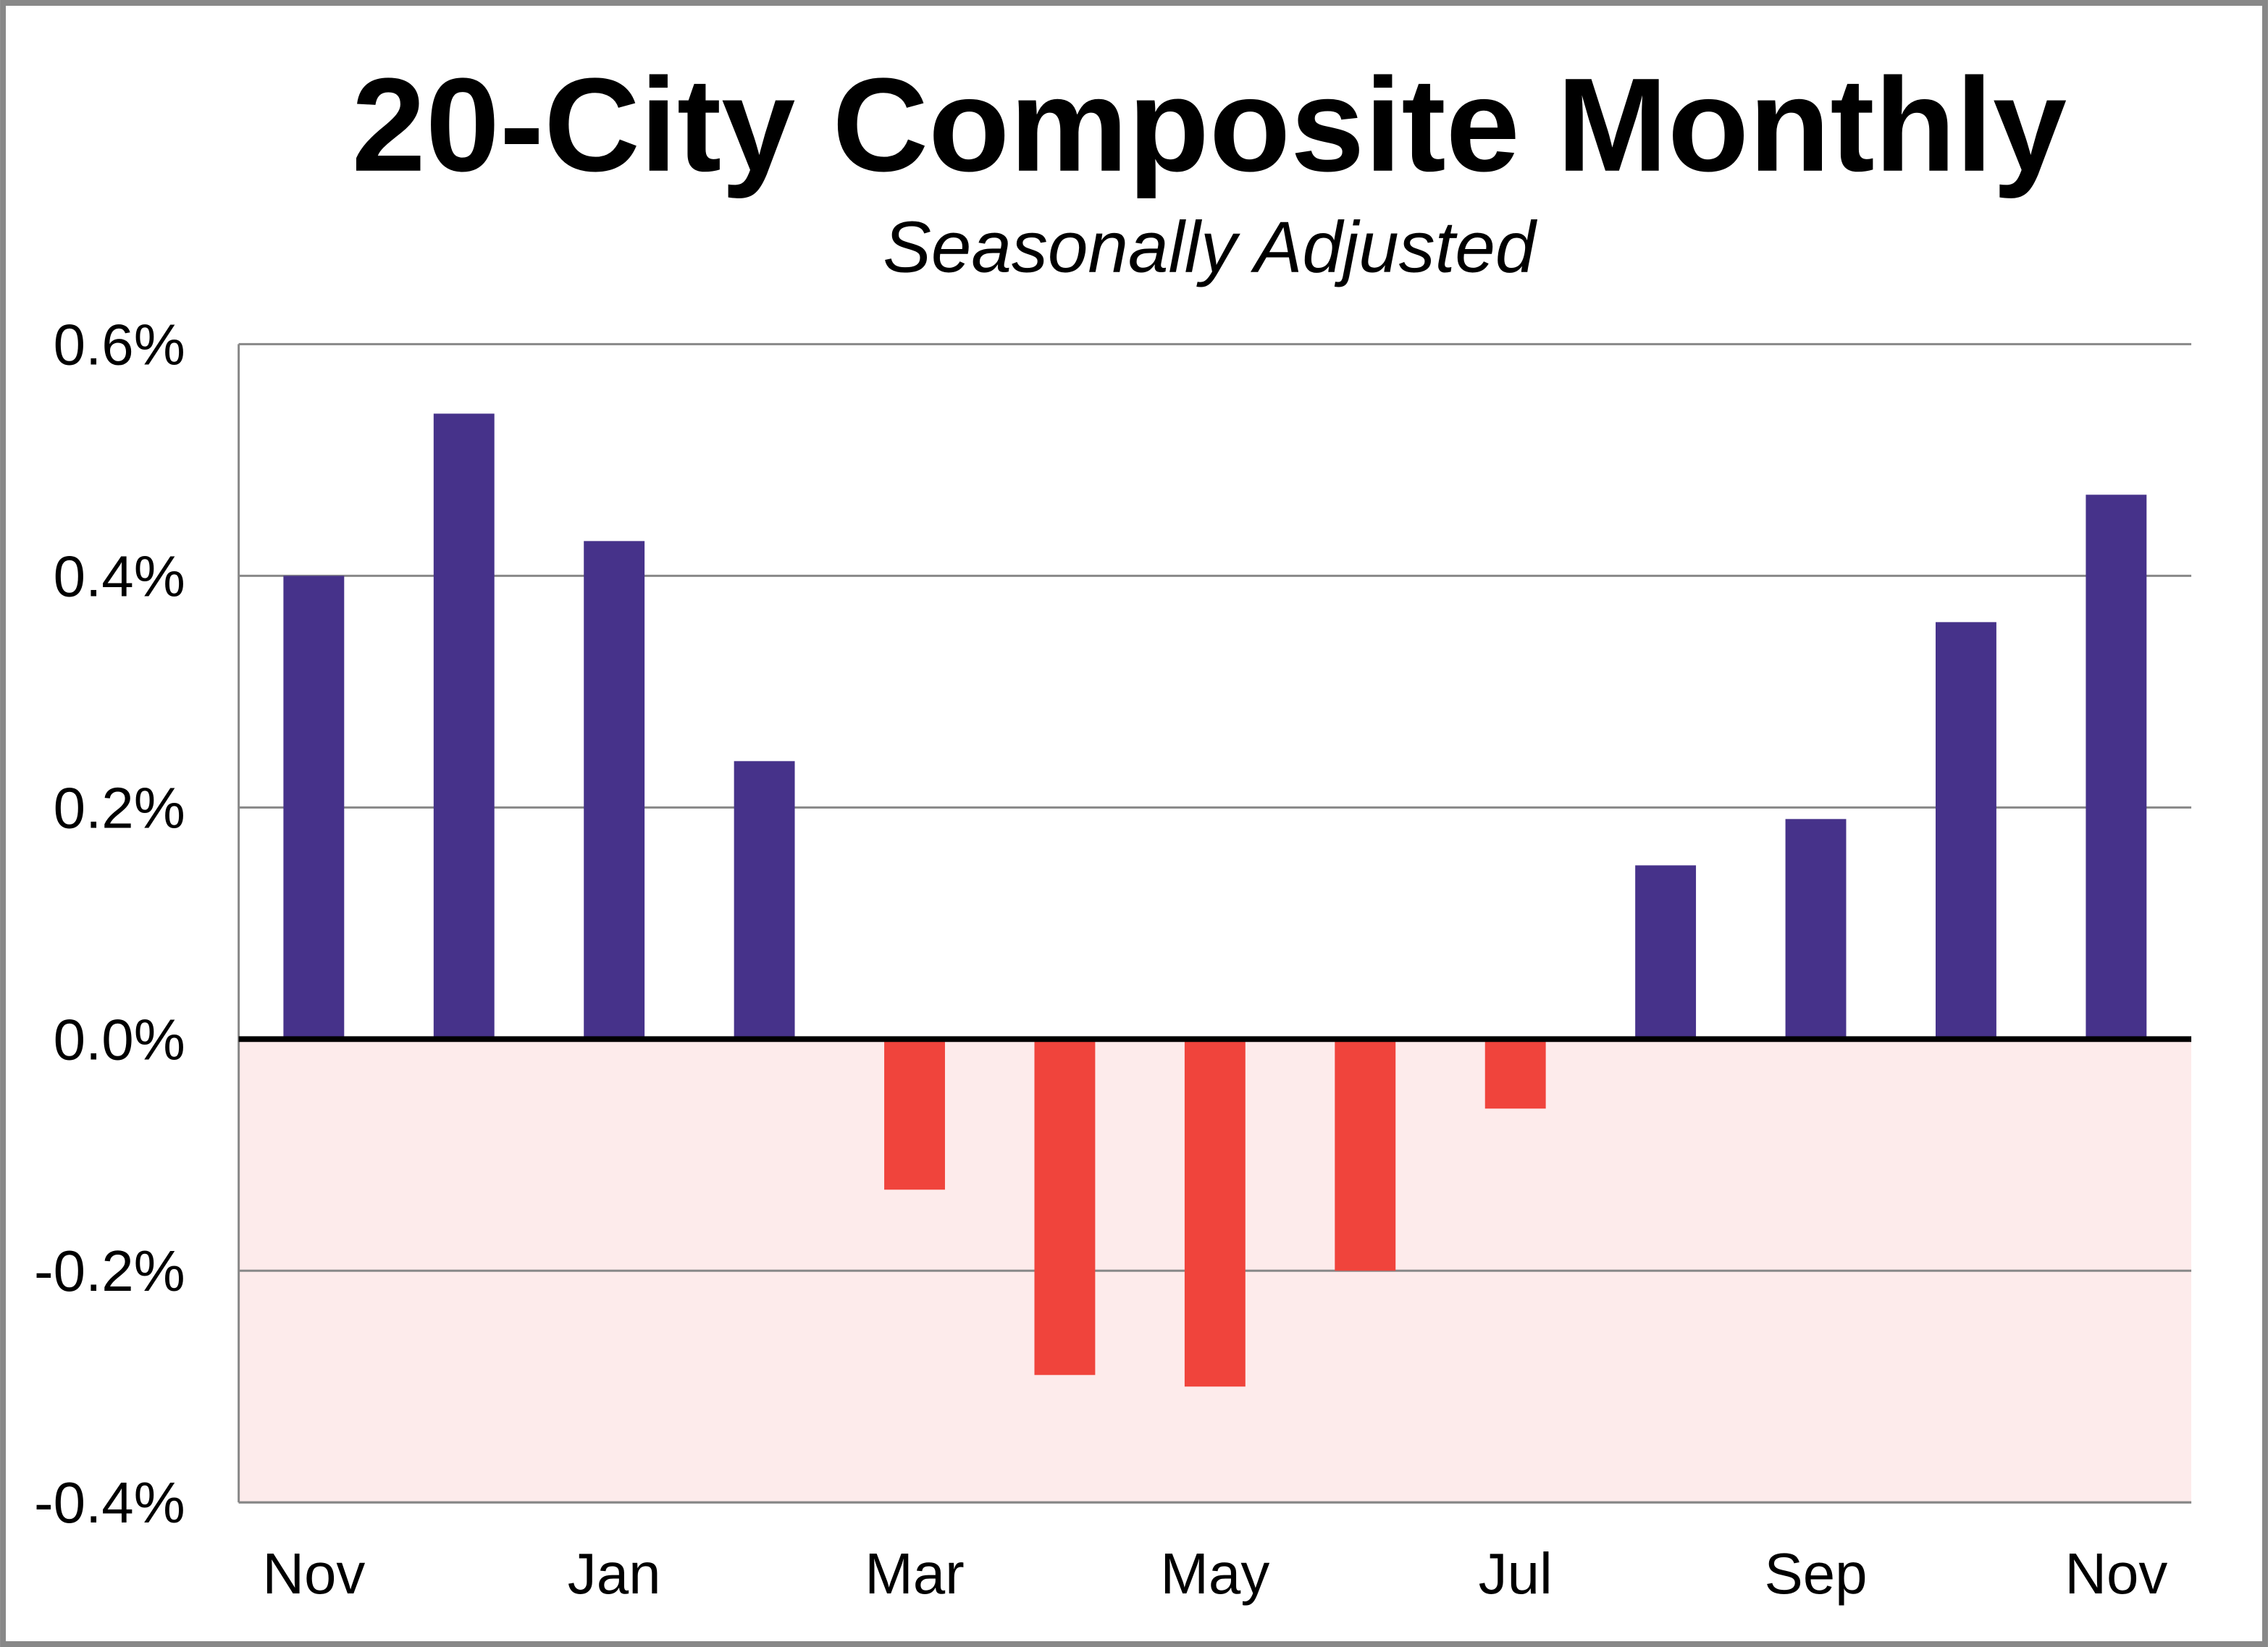 The width and height of the screenshot is (2268, 1647). What do you see at coordinates (1209, 125) in the screenshot?
I see `chart-title: 20-City Composite Monthly` at bounding box center [1209, 125].